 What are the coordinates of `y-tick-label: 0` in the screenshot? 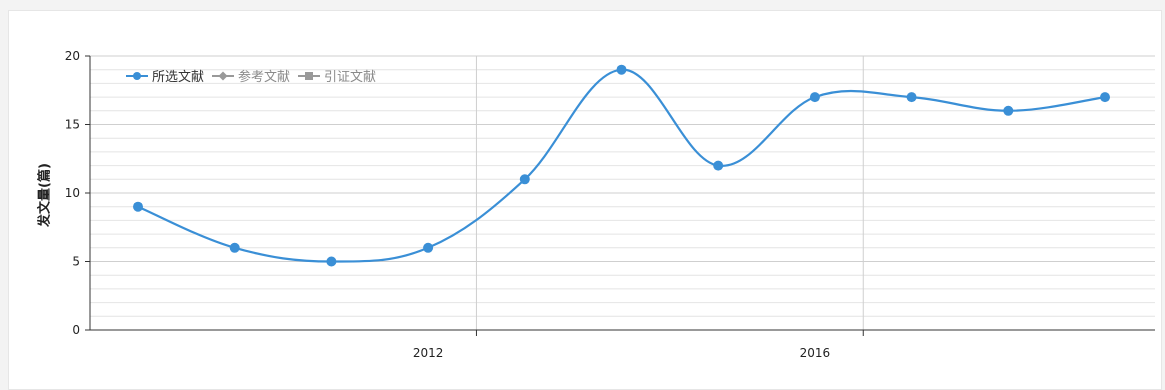 It's located at (76, 330).